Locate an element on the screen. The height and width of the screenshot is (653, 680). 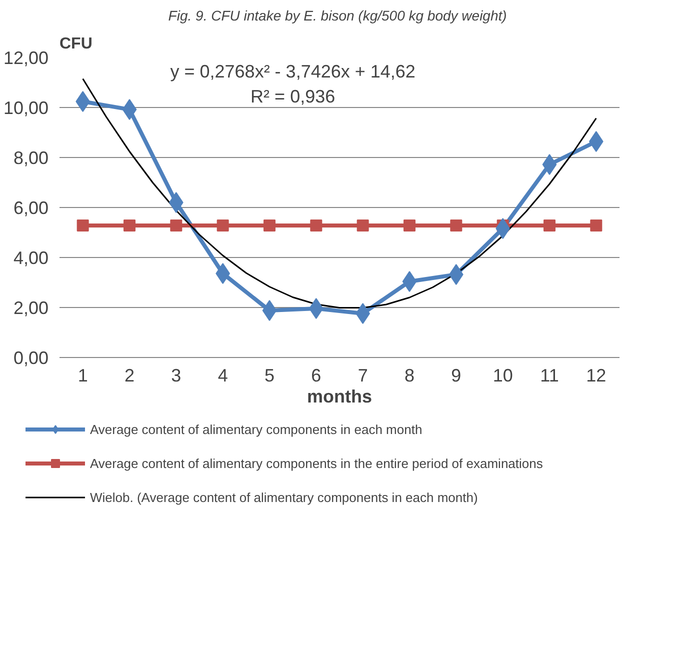
legend-label: Average content of alimentary components in each month is located at coordinates (256, 429).